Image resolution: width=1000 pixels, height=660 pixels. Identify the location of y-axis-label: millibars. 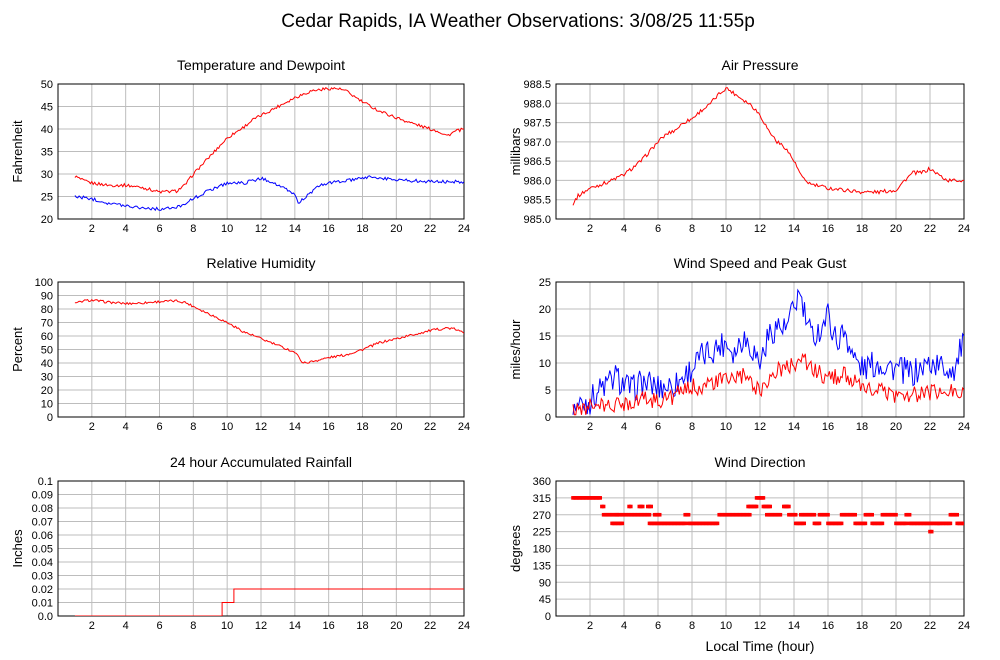
(515, 151).